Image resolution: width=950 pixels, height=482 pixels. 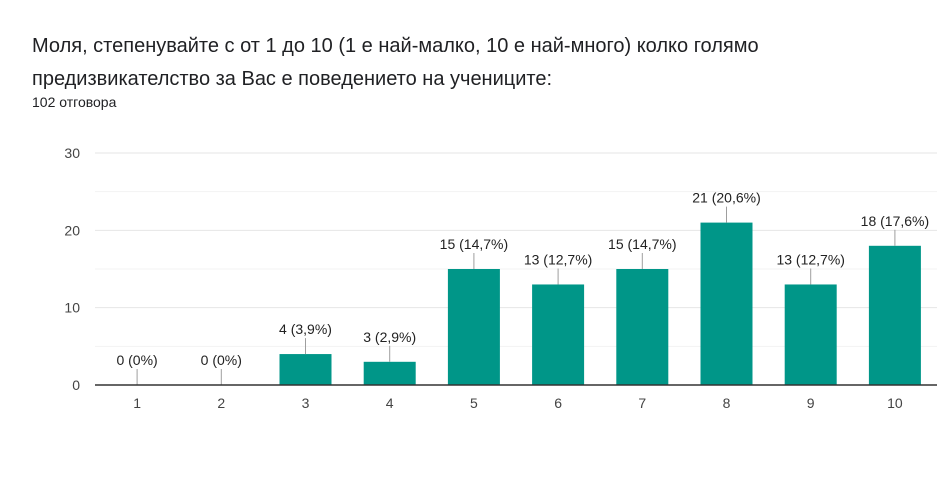 What do you see at coordinates (305, 329) in the screenshot?
I see `data-label: 4 (3,9%)` at bounding box center [305, 329].